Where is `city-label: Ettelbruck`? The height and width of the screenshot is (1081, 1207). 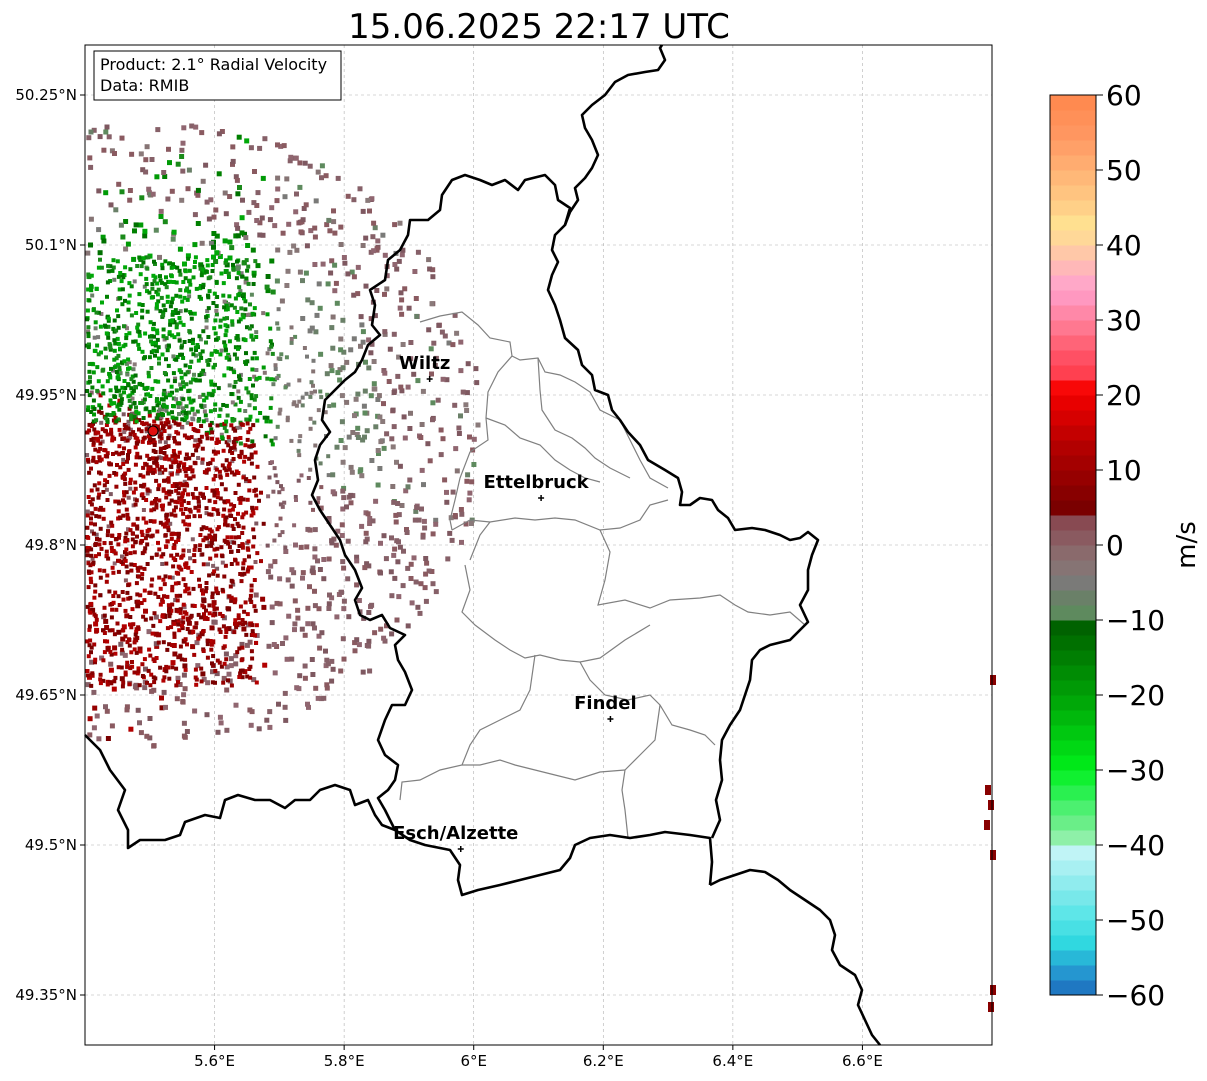 city-label: Ettelbruck is located at coordinates (537, 482).